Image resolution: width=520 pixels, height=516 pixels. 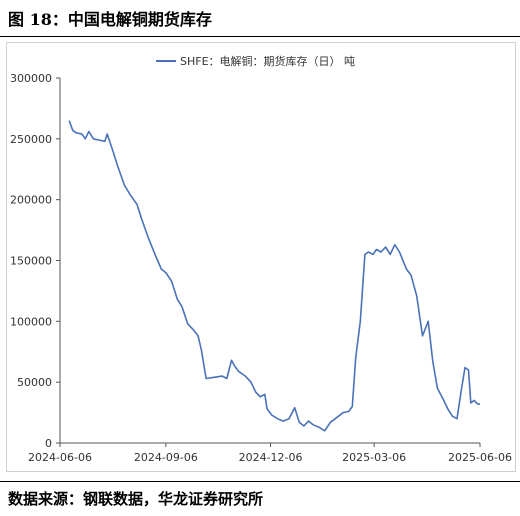 What do you see at coordinates (31, 200) in the screenshot?
I see `y-tick-label: 200000` at bounding box center [31, 200].